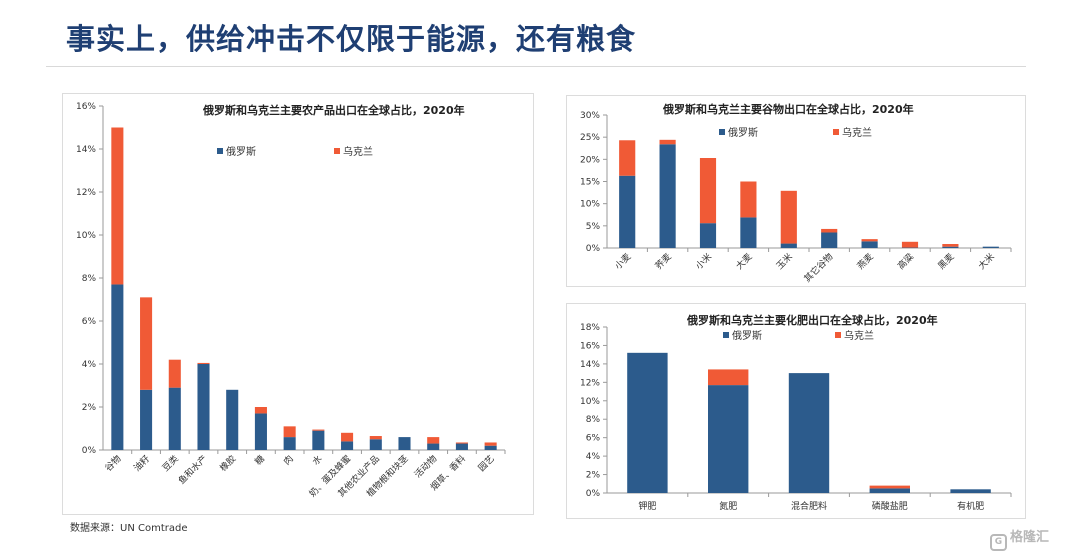  What do you see at coordinates (622, 261) in the screenshot?
I see `cereal-category-label: 小麦` at bounding box center [622, 261].